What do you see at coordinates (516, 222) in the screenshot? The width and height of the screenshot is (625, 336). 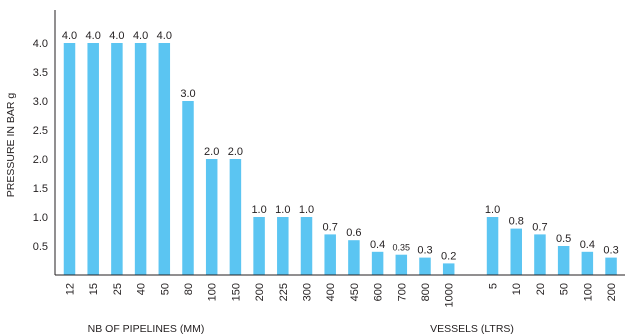 I see `bar-value-label: 0.8` at bounding box center [516, 222].